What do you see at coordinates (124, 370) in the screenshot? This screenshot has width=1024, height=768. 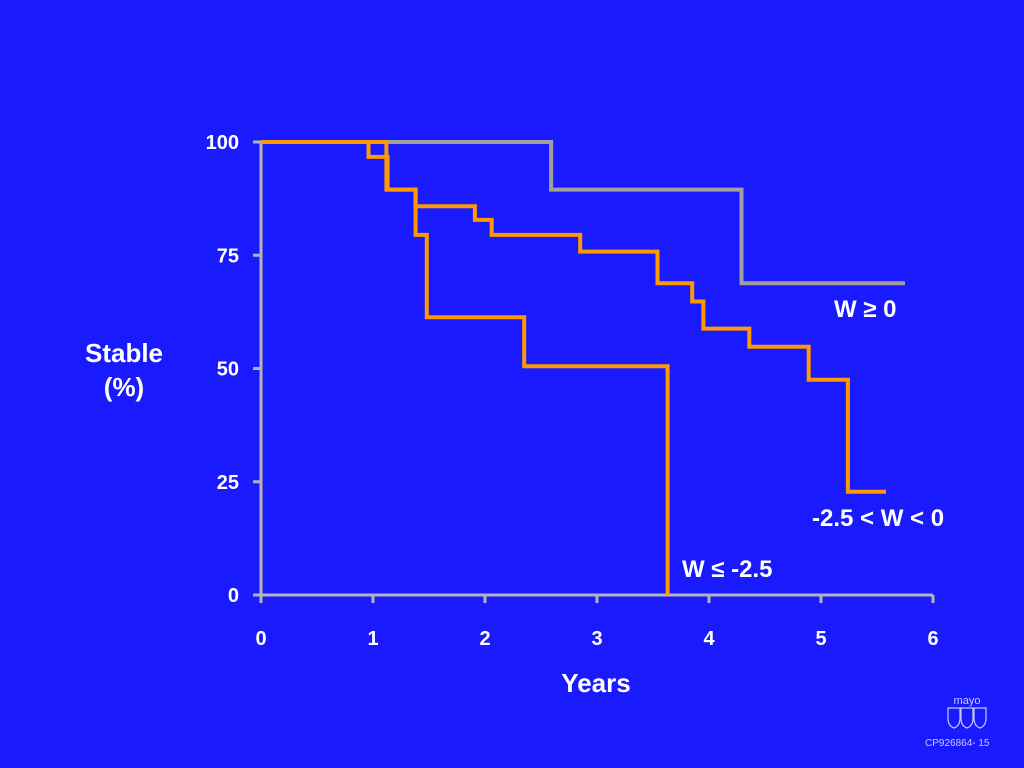 I see `y-axis-label: Stable (%)` at bounding box center [124, 370].